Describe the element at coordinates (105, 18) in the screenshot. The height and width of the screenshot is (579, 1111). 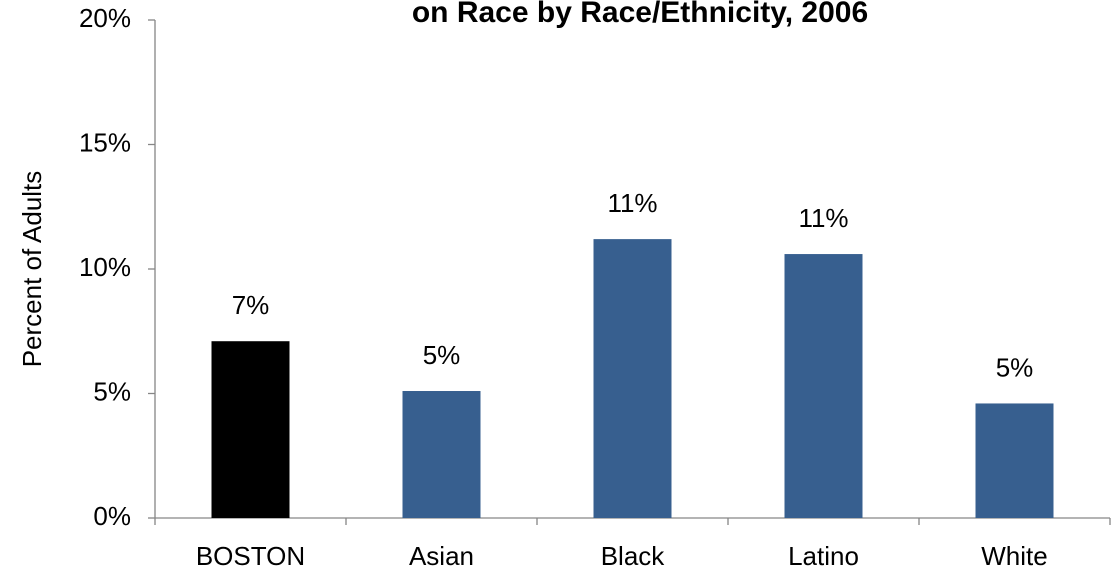
I see `y-tick-label: 20%` at that location.